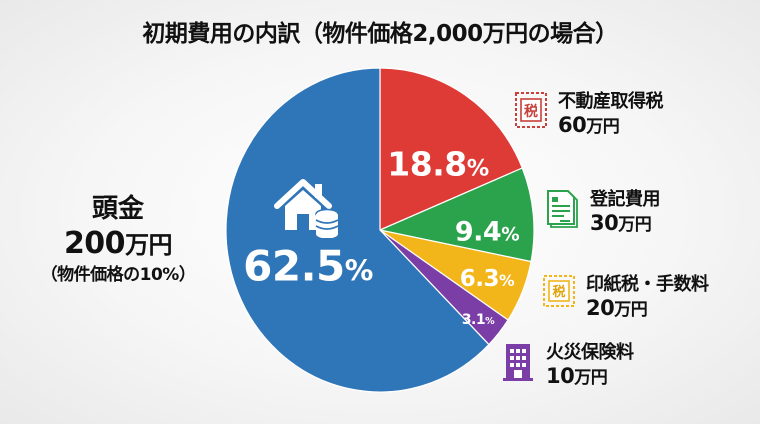 The height and width of the screenshot is (424, 760). I want to click on legend-item-registration: 登記費用 30万円, so click(603, 213).